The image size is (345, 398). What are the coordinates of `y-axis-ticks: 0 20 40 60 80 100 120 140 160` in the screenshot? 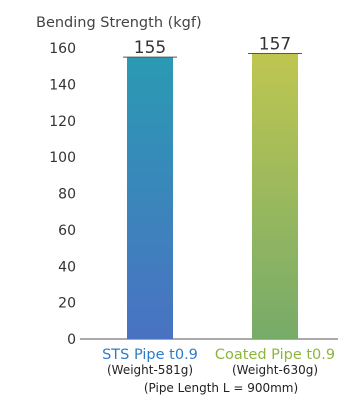 It's located at (62, 194).